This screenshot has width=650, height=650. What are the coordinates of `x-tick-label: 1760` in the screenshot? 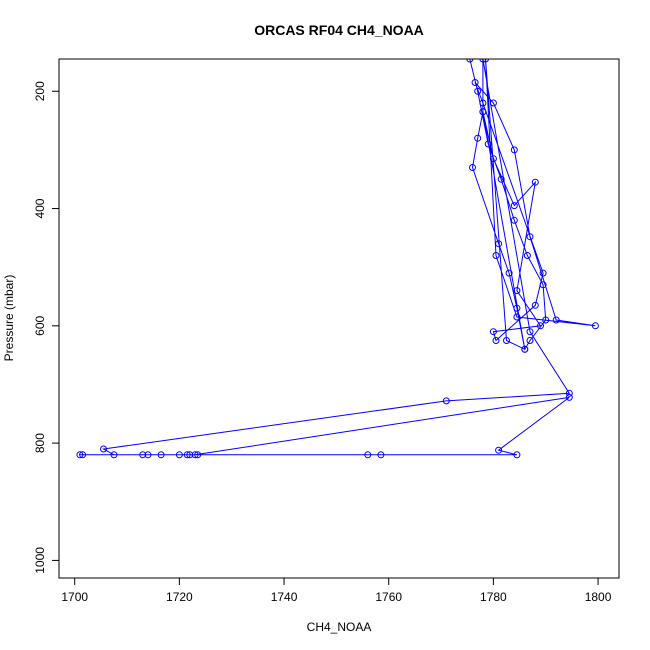 It's located at (388, 597).